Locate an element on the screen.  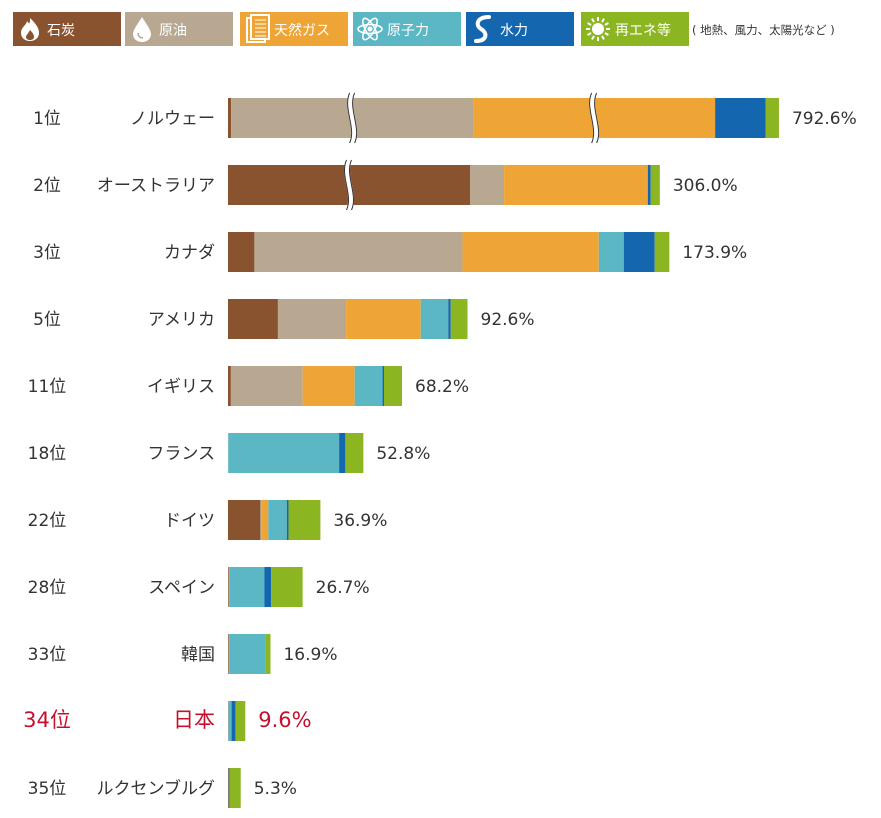
total-value-label: 306.0% is located at coordinates (705, 186).